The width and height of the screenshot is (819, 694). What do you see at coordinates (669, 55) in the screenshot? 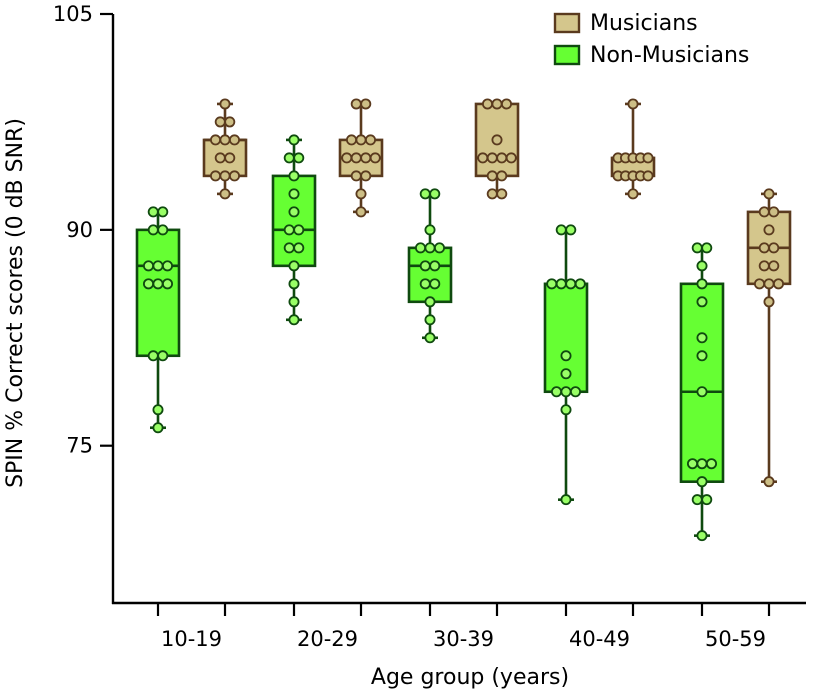
I see `legend-label-non-musicians: Non-Musicians` at bounding box center [669, 55].